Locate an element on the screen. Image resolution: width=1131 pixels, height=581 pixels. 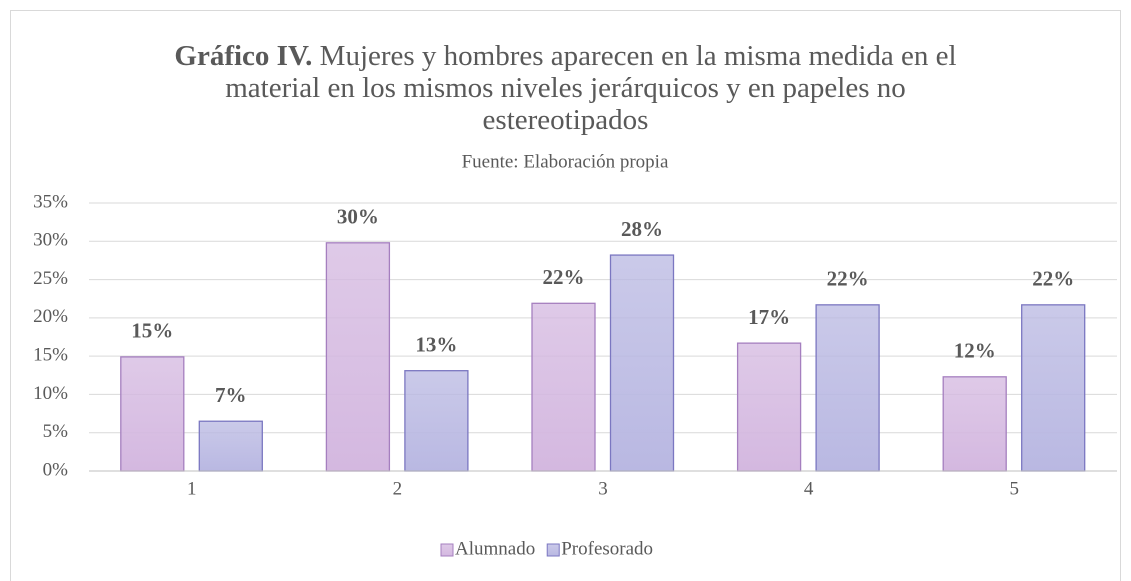
y-tick-label: 35% is located at coordinates (50, 201).